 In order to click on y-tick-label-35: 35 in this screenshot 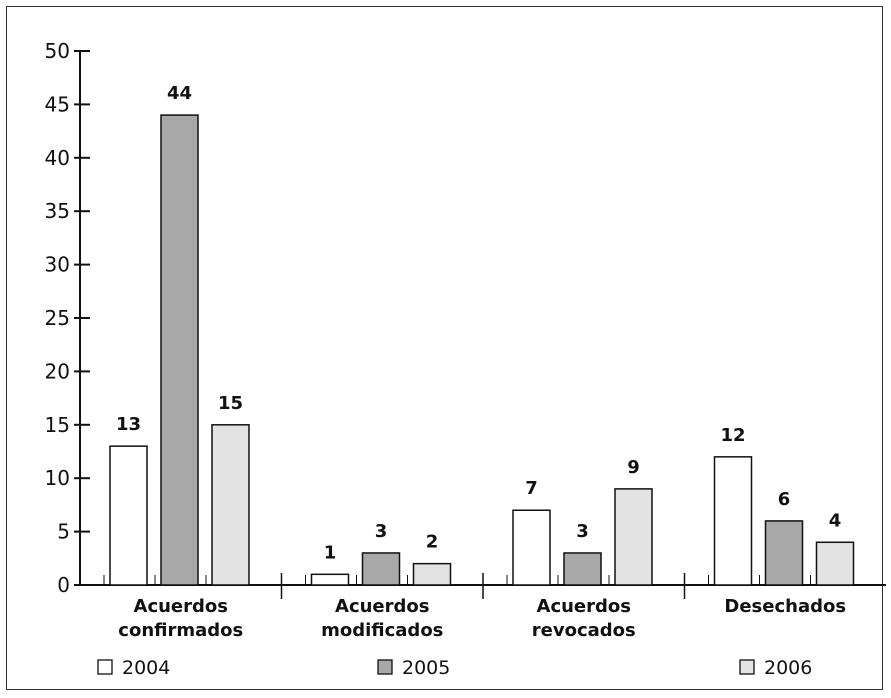, I will do `click(57, 211)`.